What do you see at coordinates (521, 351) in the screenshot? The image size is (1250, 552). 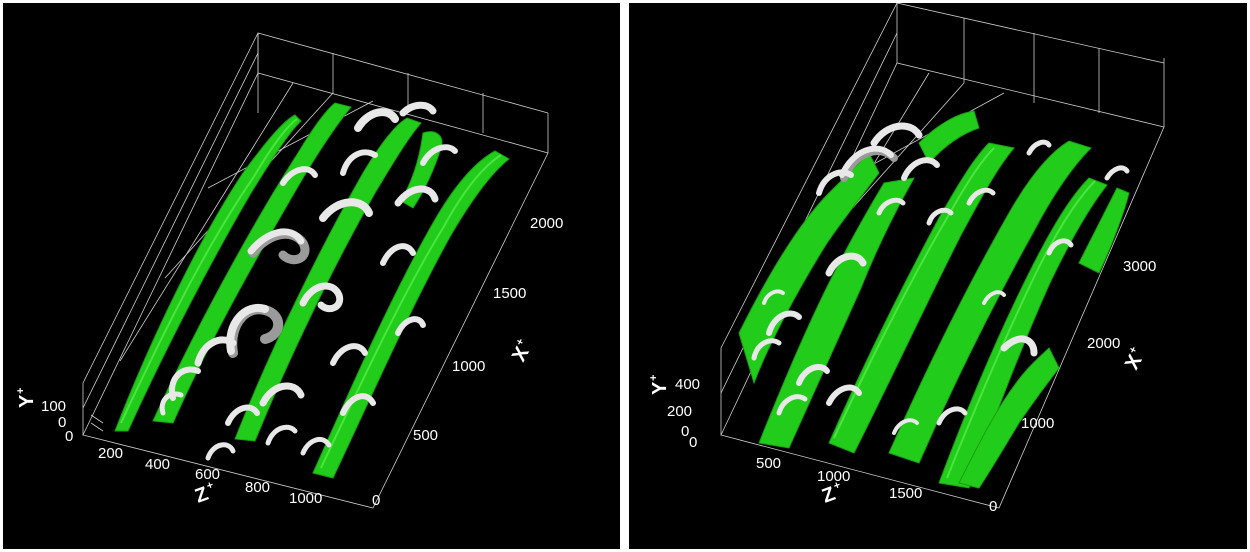 I see `left-x-axis-title: X +` at bounding box center [521, 351].